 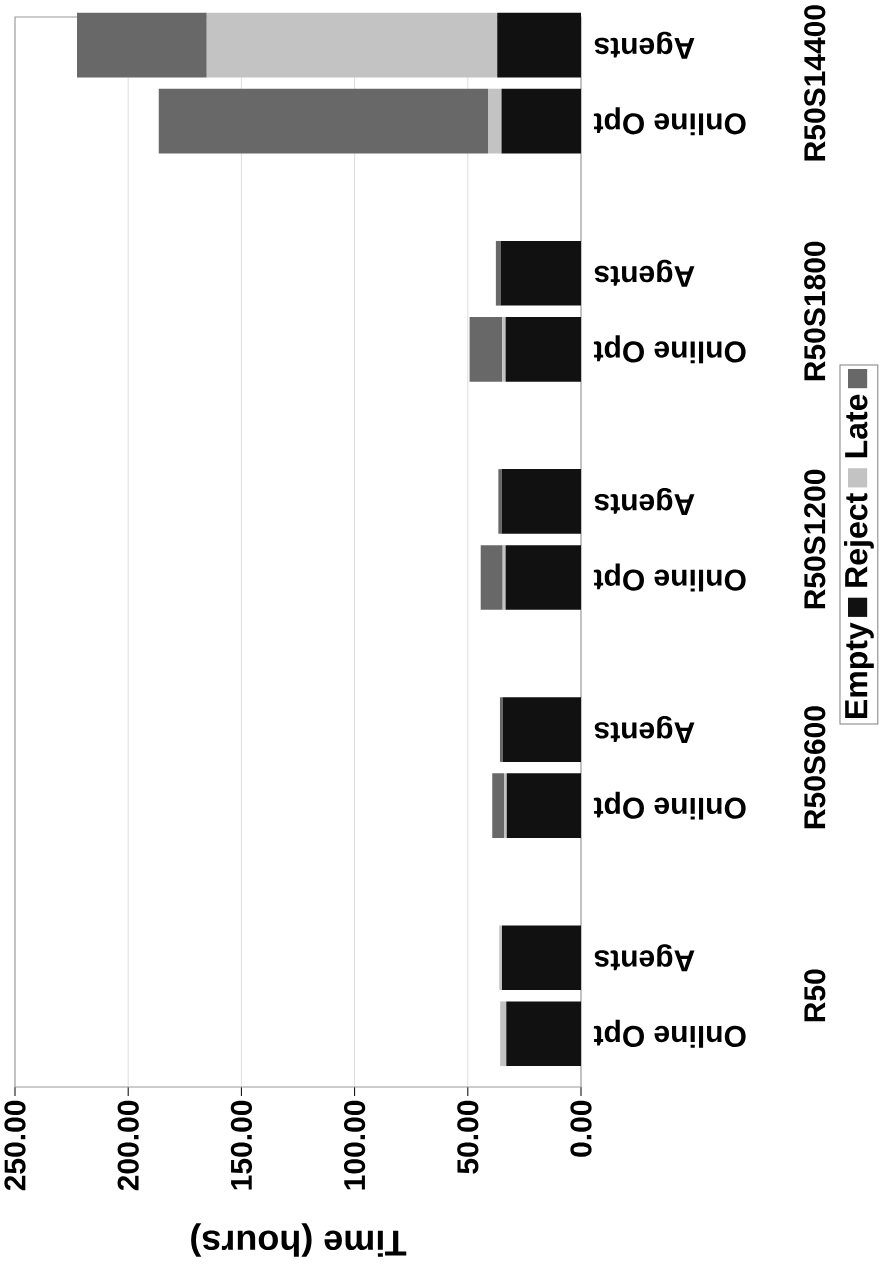 I want to click on x-tick-label: 0.00, so click(x=581, y=1128).